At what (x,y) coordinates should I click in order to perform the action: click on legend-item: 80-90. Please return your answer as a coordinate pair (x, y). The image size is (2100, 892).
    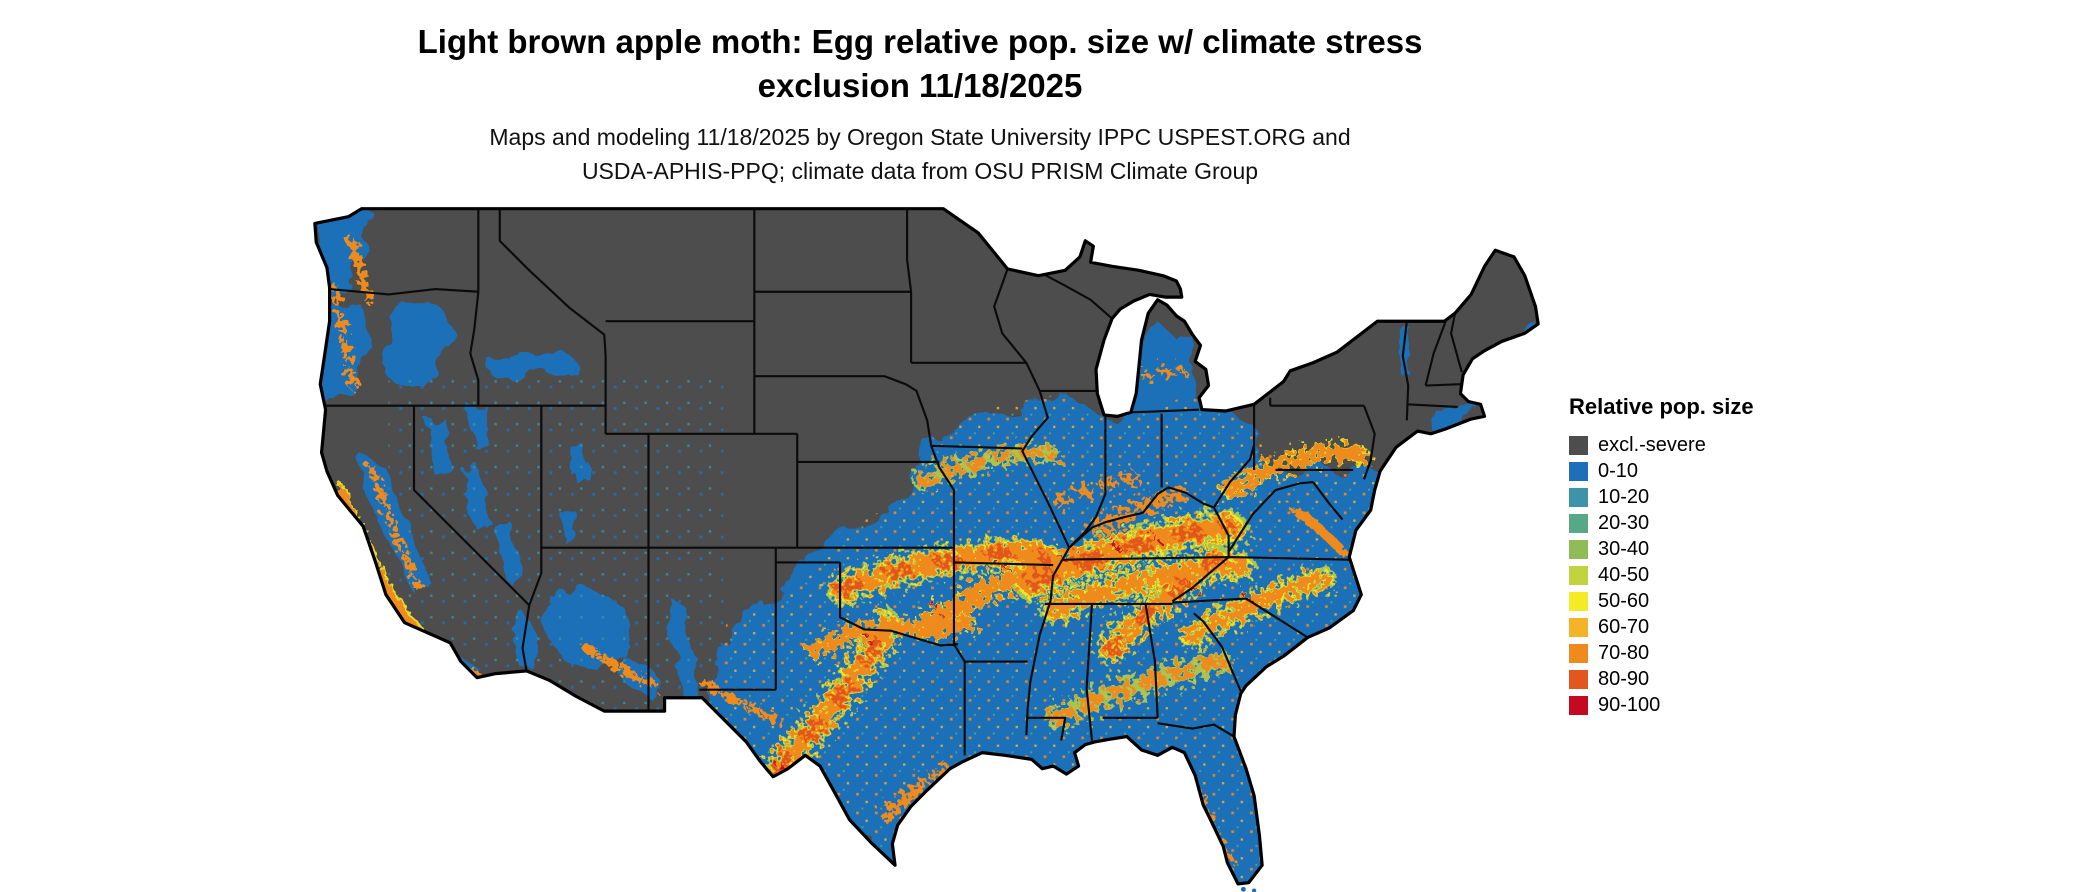
    Looking at the image, I should click on (1709, 679).